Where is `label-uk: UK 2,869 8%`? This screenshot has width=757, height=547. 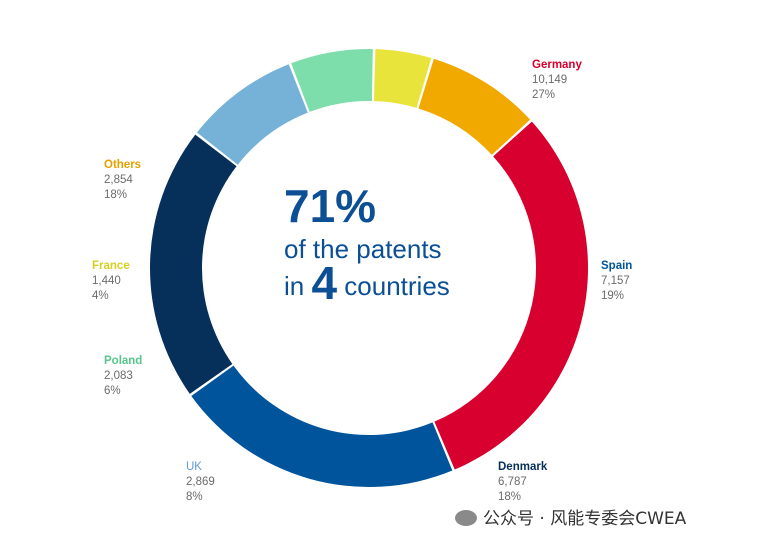
label-uk: UK 2,869 8% is located at coordinates (200, 482).